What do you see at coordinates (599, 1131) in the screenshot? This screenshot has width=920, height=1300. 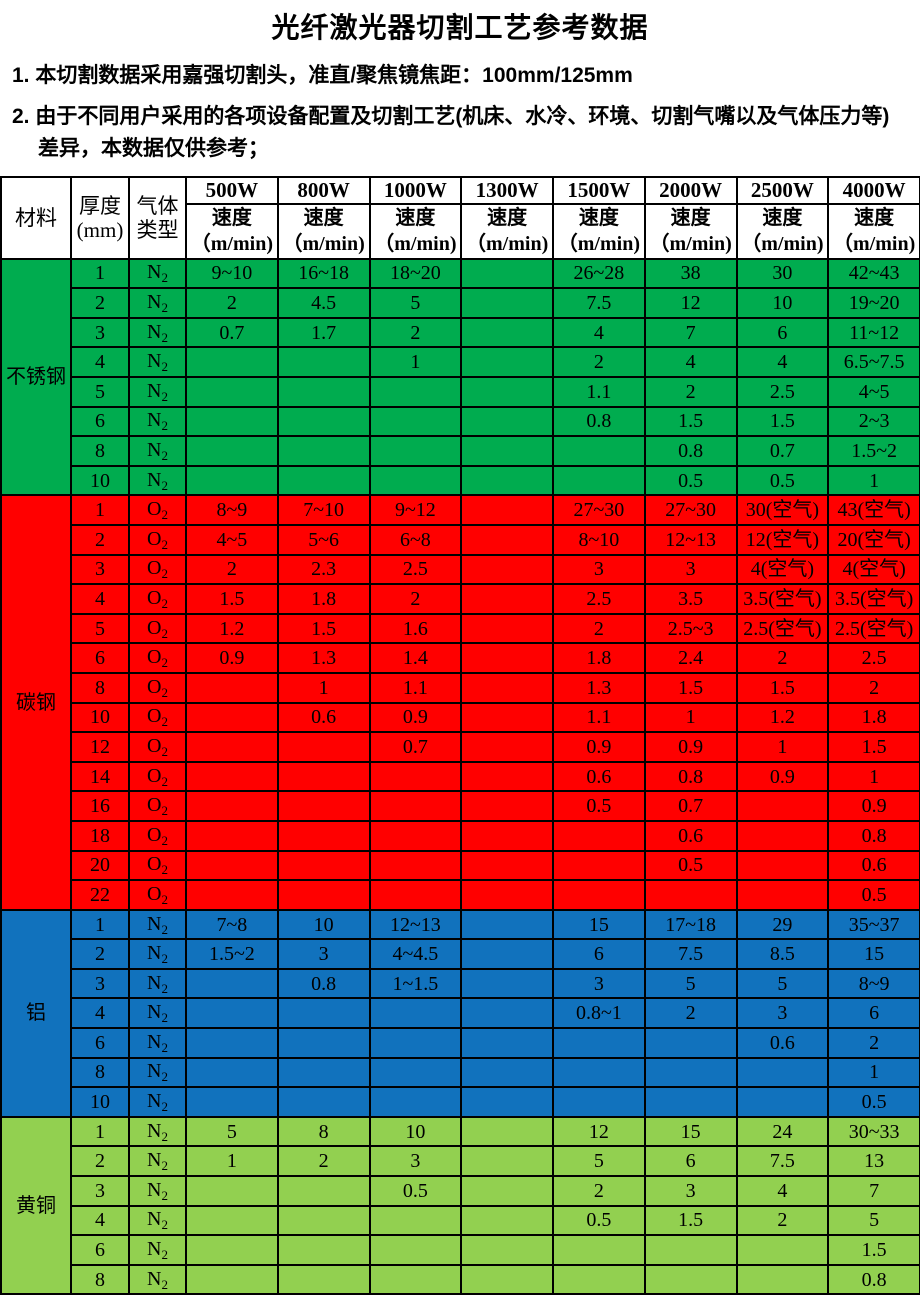 I see `speed-cell: 12` at bounding box center [599, 1131].